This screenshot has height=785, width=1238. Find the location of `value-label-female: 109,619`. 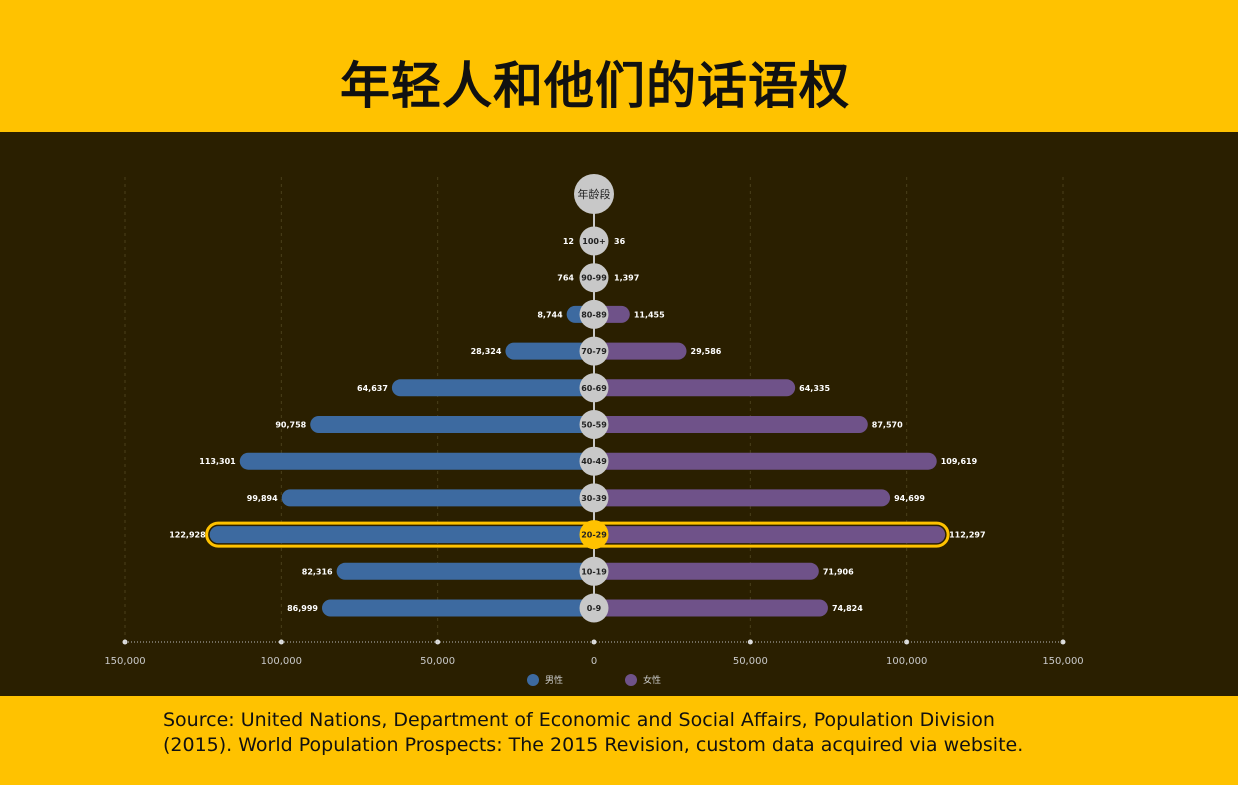

value-label-female: 109,619 is located at coordinates (959, 461).